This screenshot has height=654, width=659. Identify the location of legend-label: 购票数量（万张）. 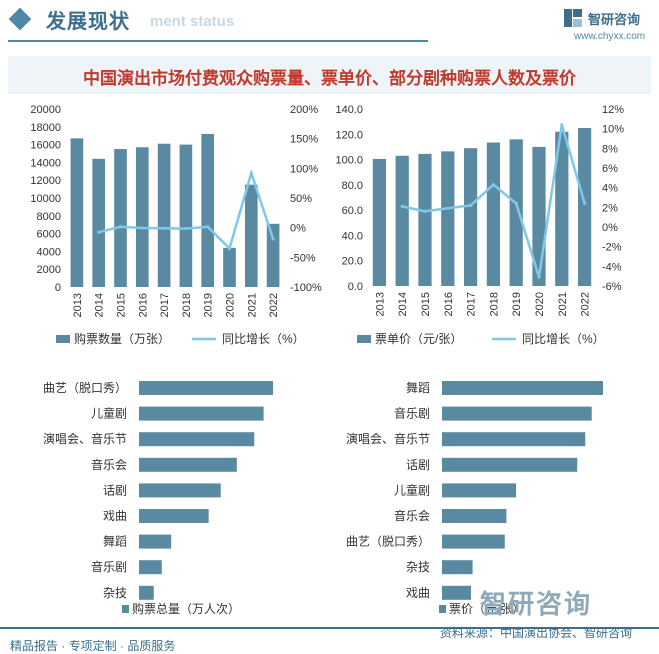
(122, 338).